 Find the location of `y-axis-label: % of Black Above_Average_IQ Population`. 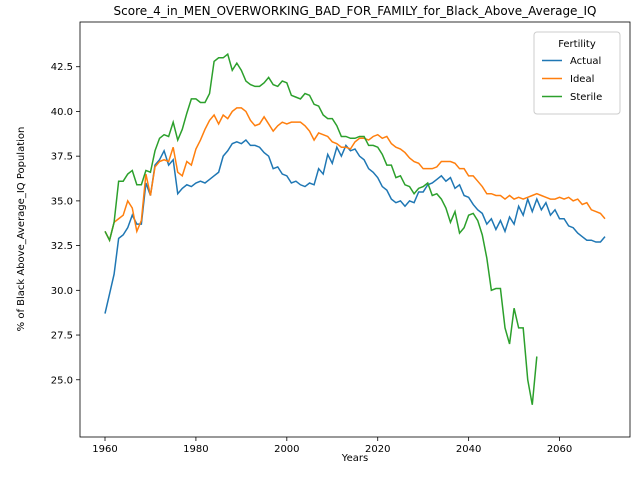

y-axis-label: % of Black Above_Average_IQ Population is located at coordinates (21, 229).